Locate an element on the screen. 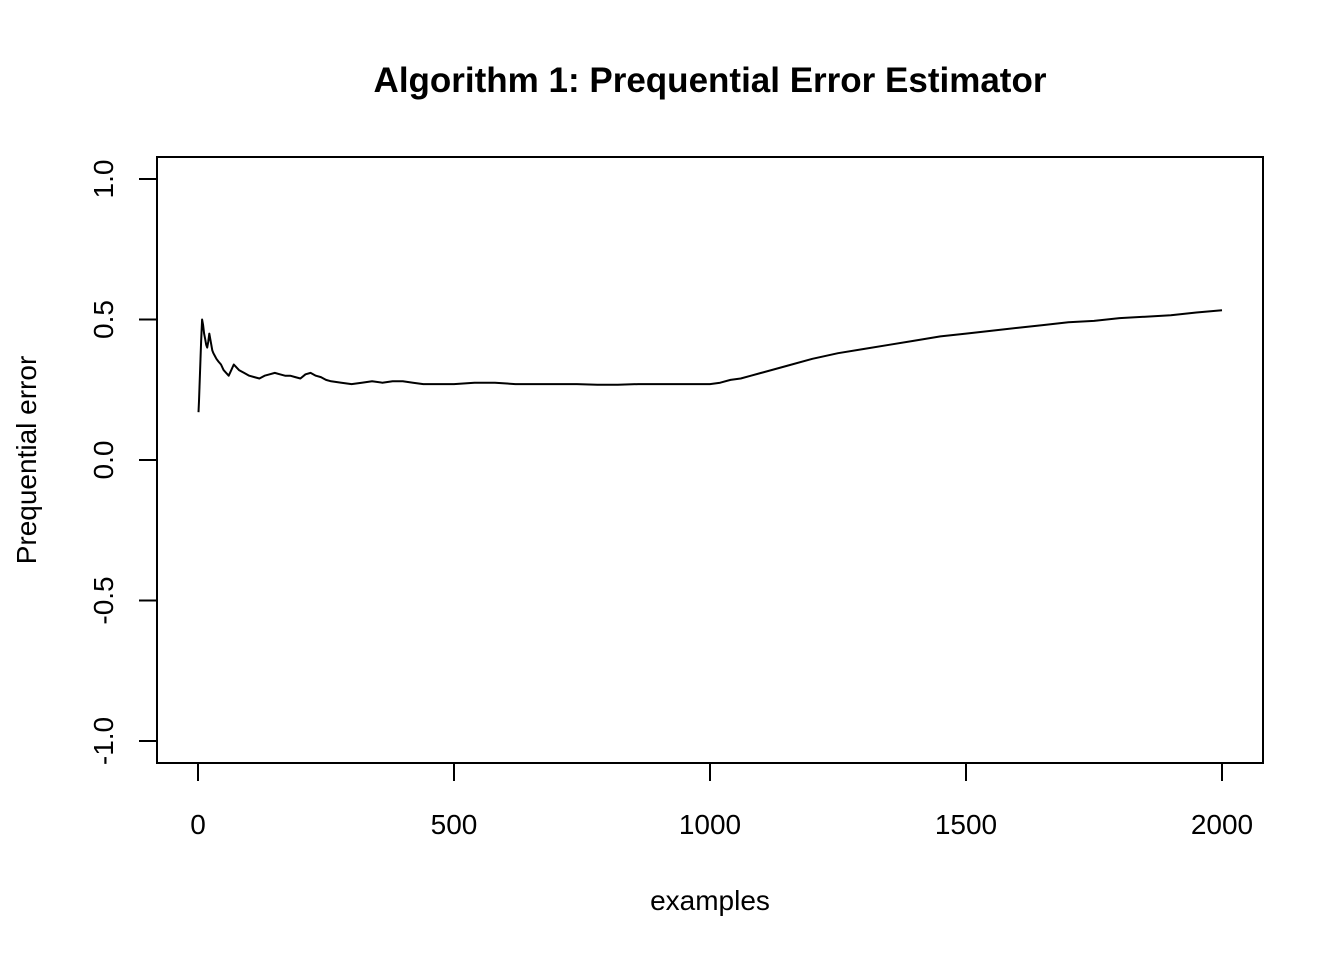 This screenshot has width=1344, height=960. x-tick-label: 500 is located at coordinates (454, 824).